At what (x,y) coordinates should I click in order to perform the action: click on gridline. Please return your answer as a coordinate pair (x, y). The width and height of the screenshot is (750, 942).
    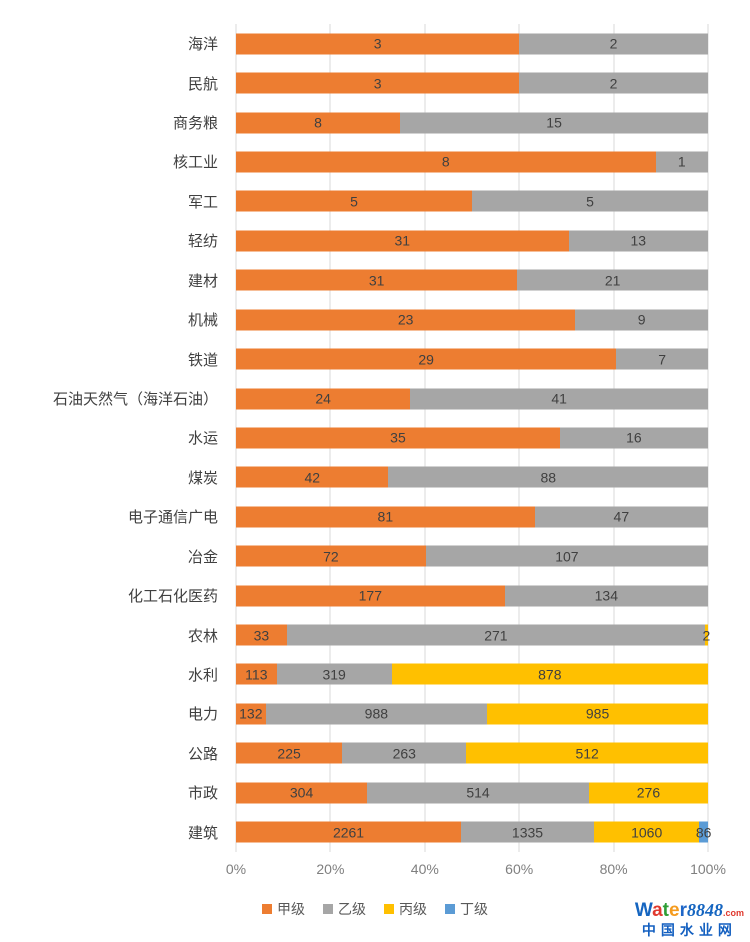
    Looking at the image, I should click on (708, 438).